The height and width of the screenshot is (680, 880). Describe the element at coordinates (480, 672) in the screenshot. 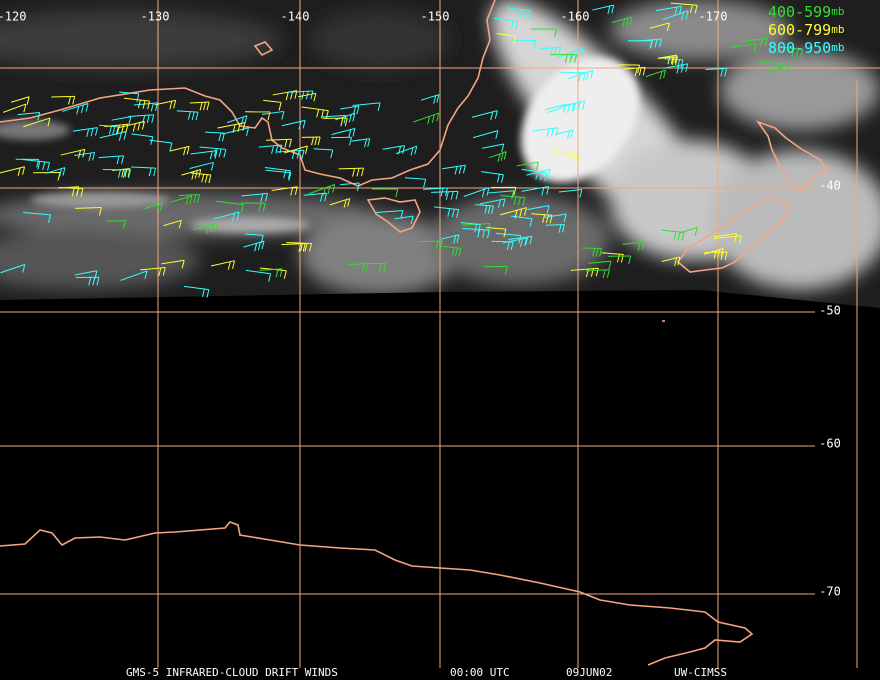

I see `footer-time: 00:00 UTC` at that location.